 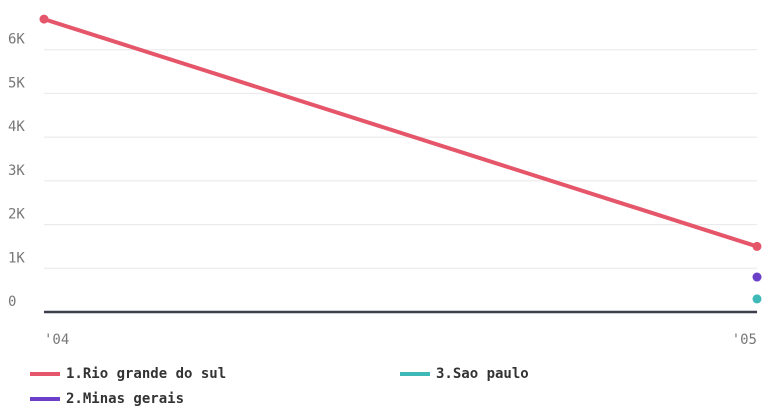 I want to click on y-tick-label: 4K, so click(x=16, y=127).